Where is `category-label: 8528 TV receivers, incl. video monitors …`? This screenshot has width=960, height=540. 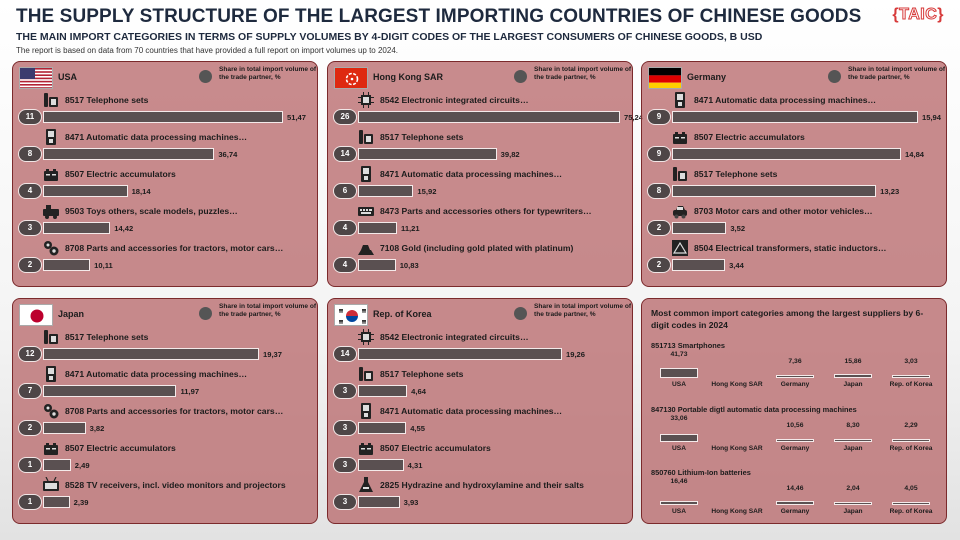 category-label: 8528 TV receivers, incl. video monitors … is located at coordinates (175, 485).